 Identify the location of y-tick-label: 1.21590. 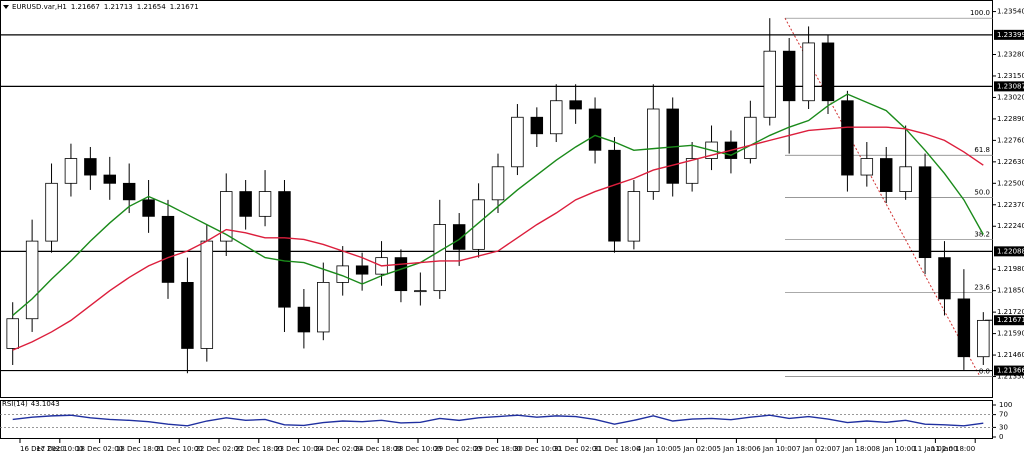
(1010, 334).